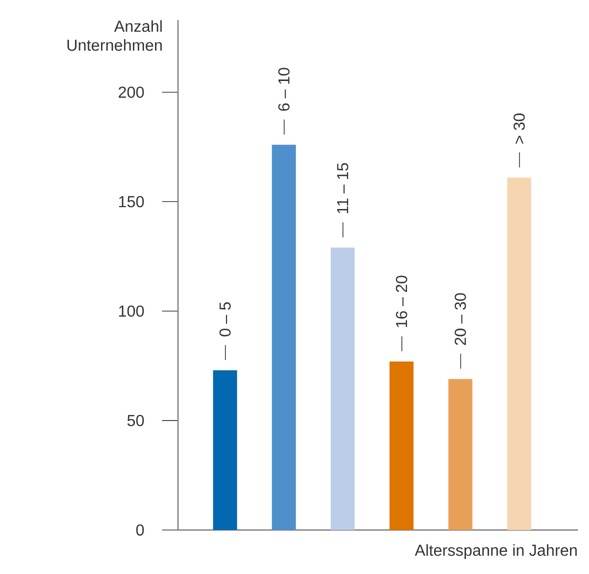  I want to click on y-tick-label: 200, so click(131, 92).